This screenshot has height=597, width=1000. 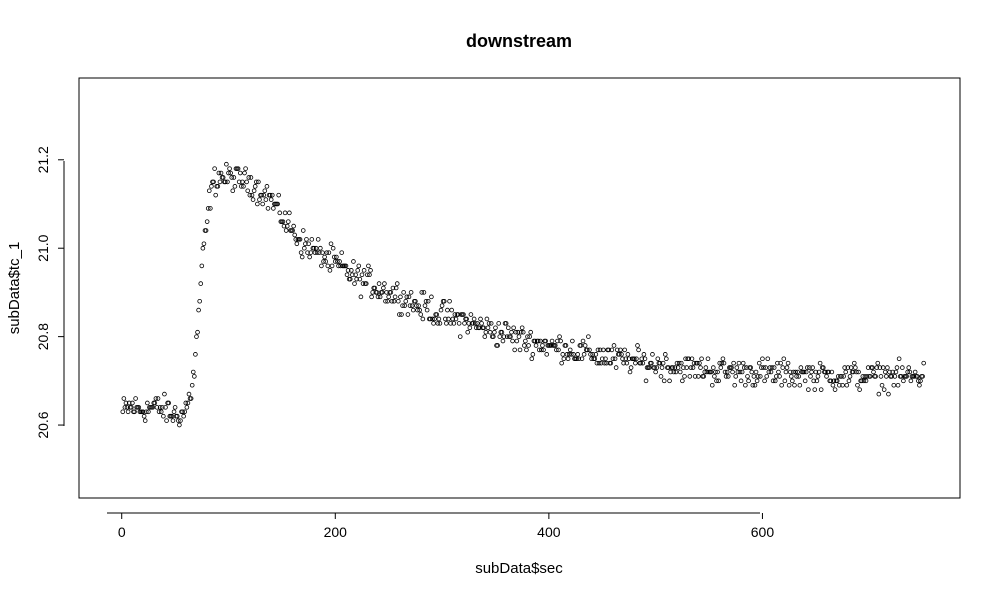 I want to click on x-tick-label: 200, so click(x=336, y=532).